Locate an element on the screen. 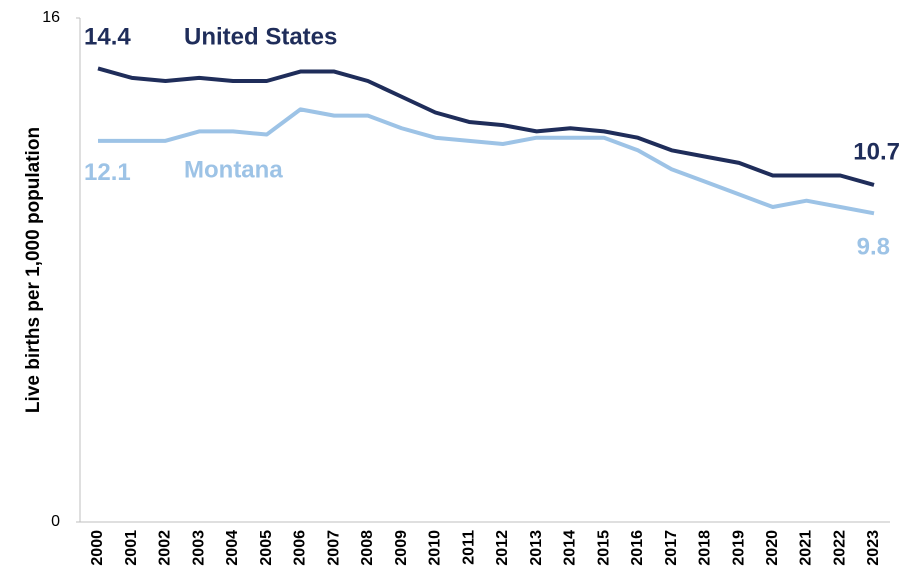  x-tick-label: 2022 is located at coordinates (839, 548).